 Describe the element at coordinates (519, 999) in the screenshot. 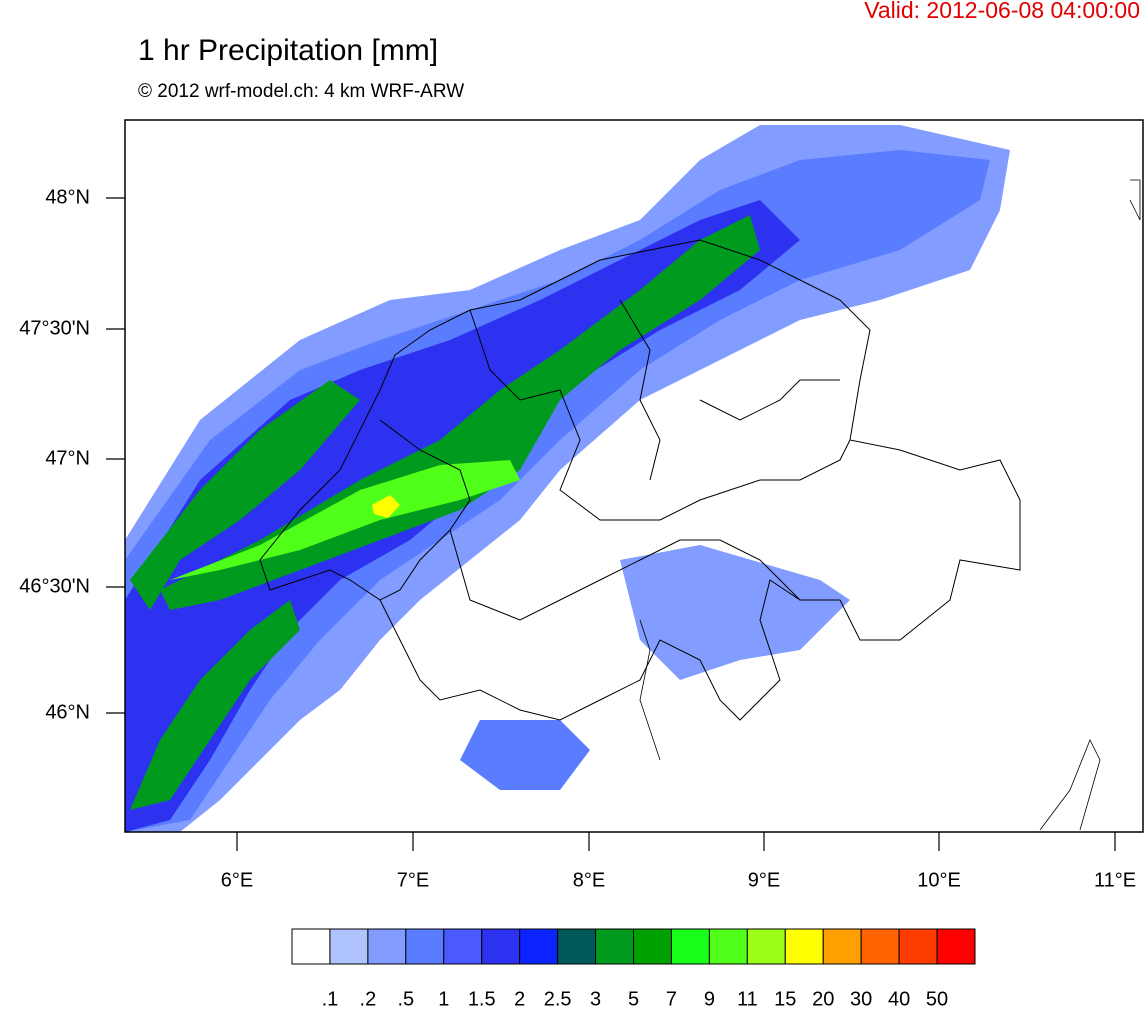

I see `legend-label: 2` at that location.